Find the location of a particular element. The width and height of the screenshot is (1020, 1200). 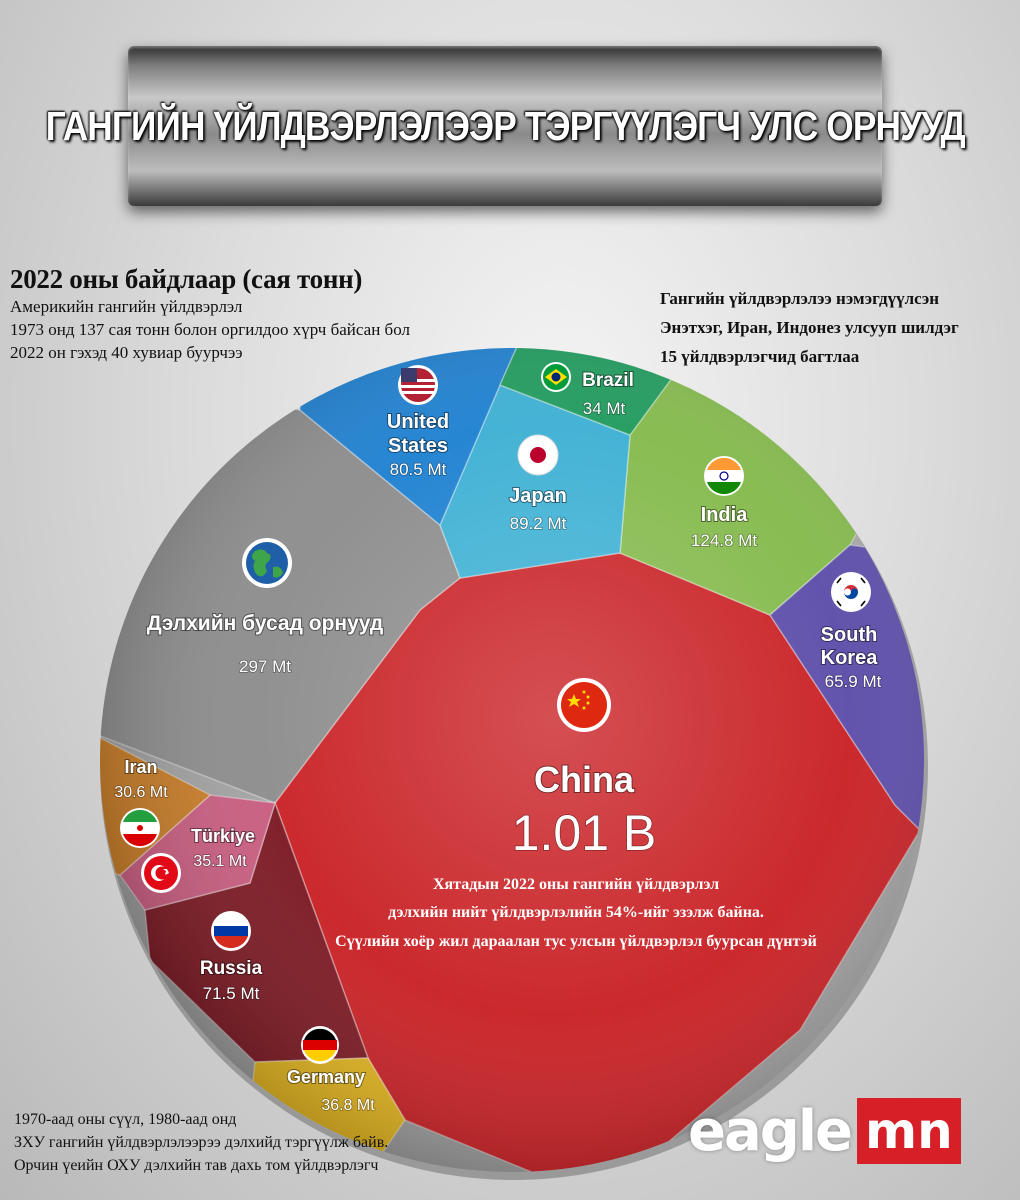

value-japan: 89.2 Mt is located at coordinates (538, 523).